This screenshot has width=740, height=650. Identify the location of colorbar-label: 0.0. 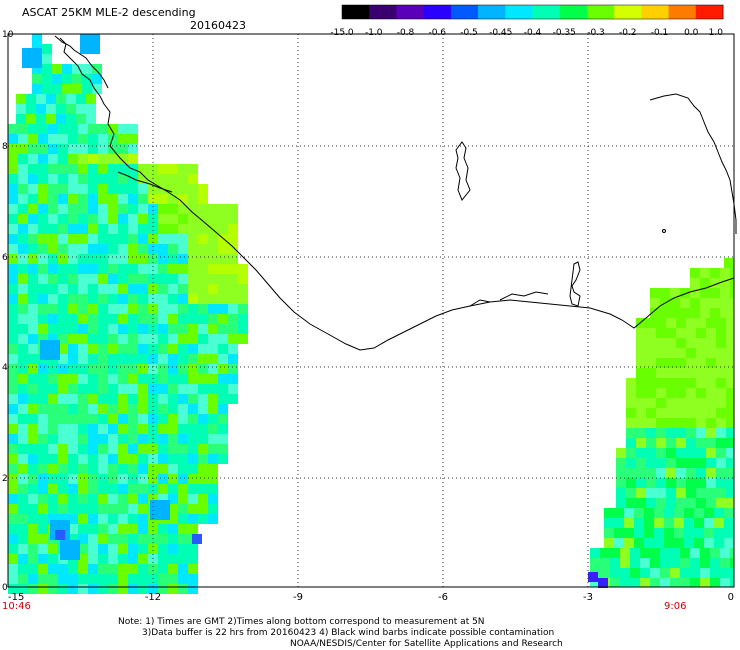
(691, 33).